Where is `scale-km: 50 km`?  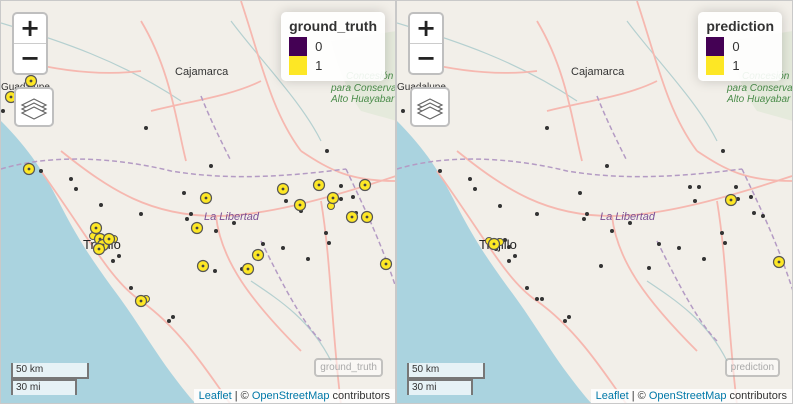
scale-km: 50 km is located at coordinates (446, 371).